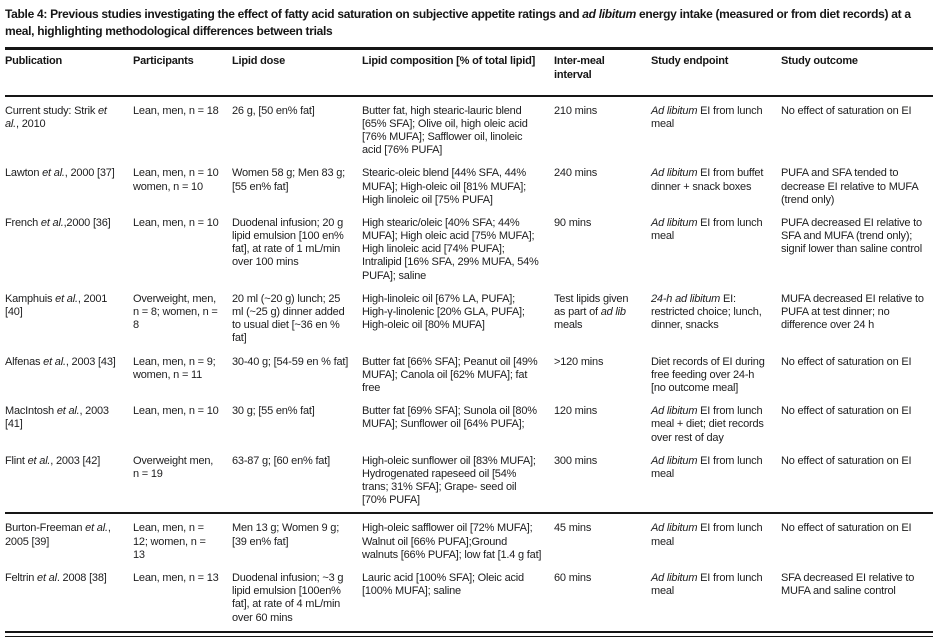 The width and height of the screenshot is (940, 638). Describe the element at coordinates (576, 173) in the screenshot. I see `cell-inter-meal-interval: 240 mins` at that location.